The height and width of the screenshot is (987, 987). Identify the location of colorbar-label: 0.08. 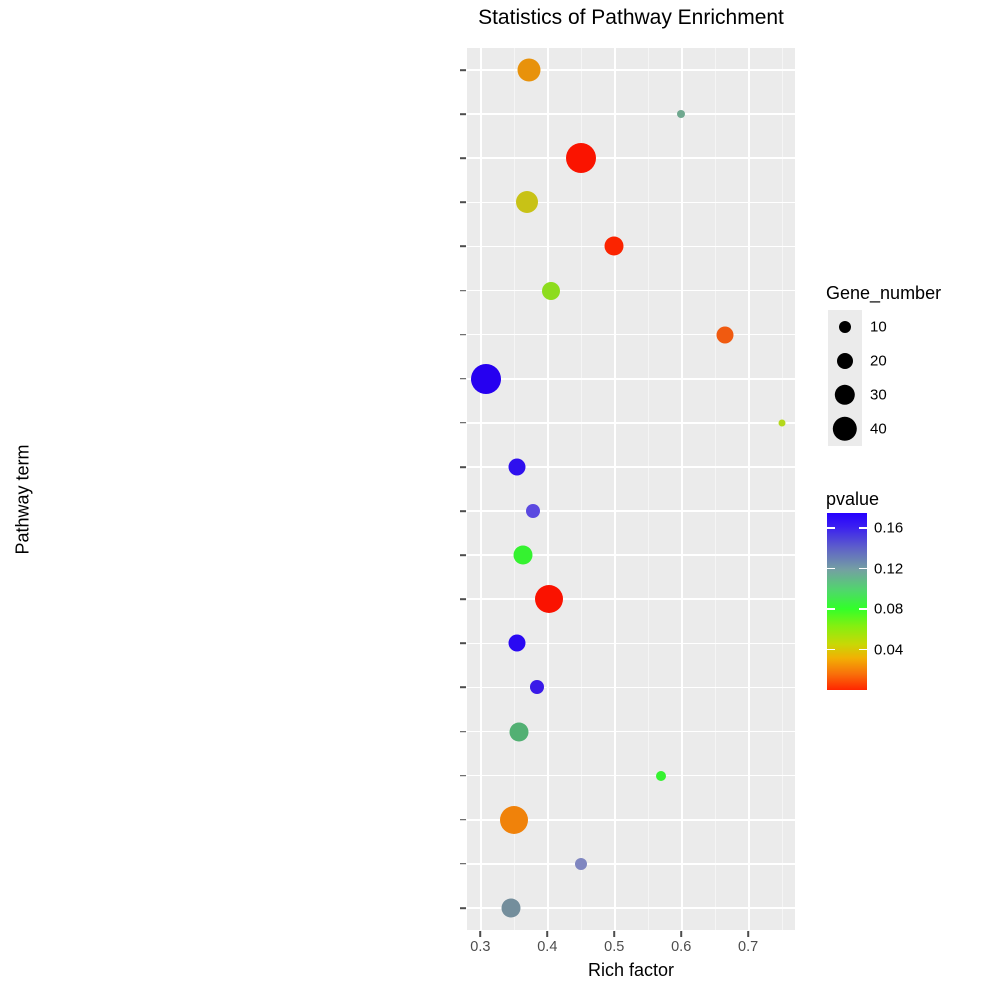
(889, 609).